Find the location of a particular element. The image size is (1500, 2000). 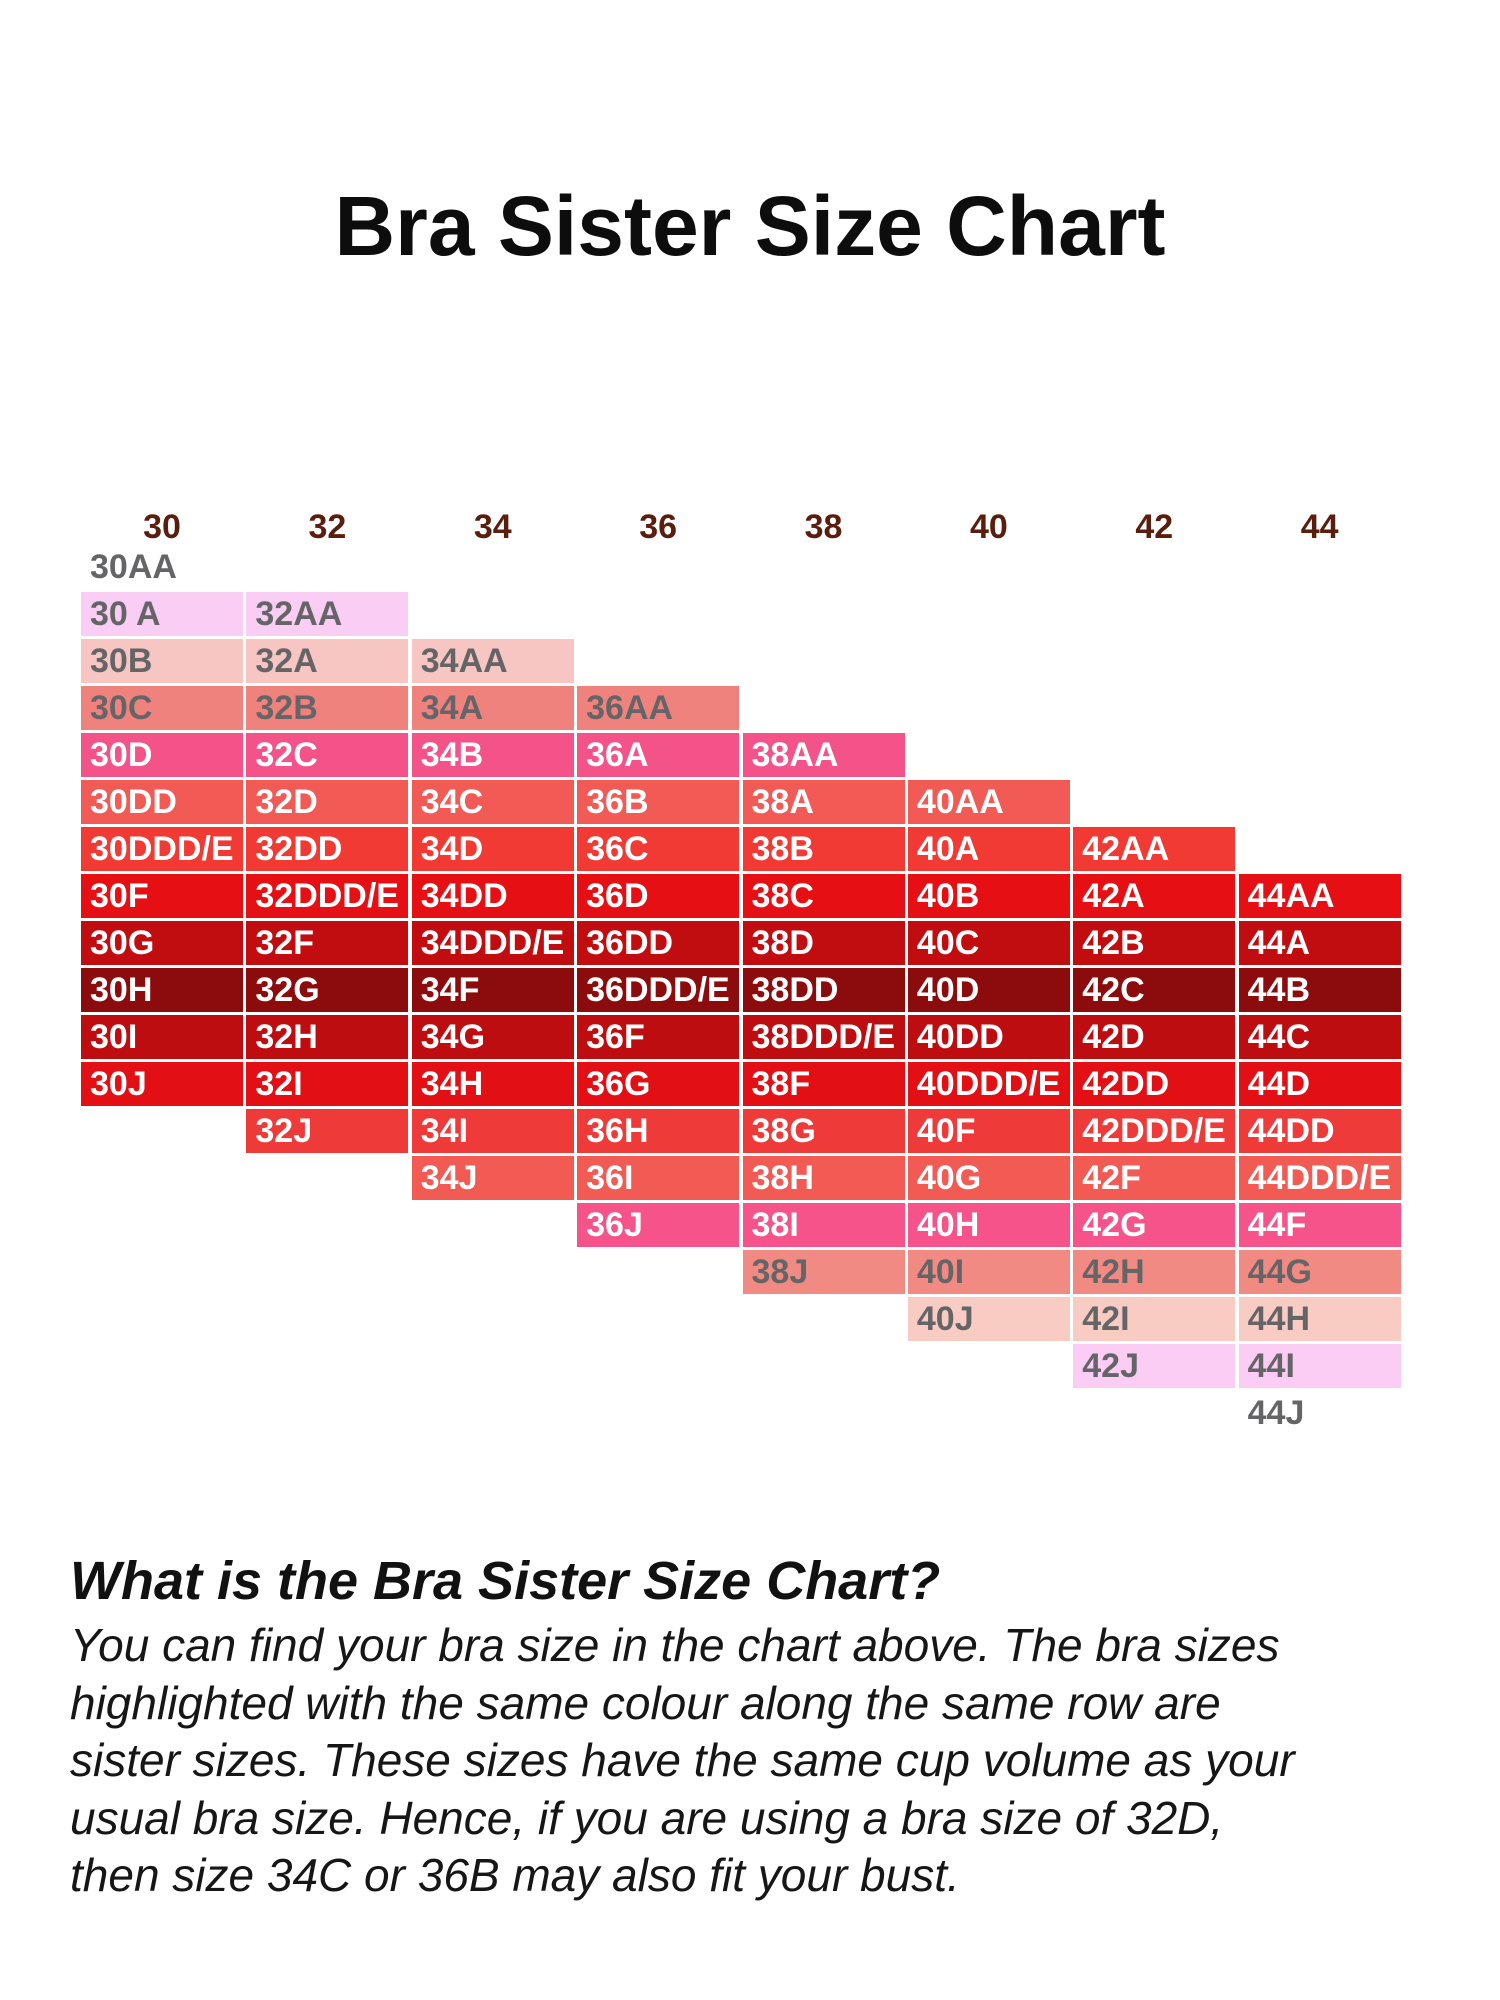

size-cell: 30AA is located at coordinates (133, 567).